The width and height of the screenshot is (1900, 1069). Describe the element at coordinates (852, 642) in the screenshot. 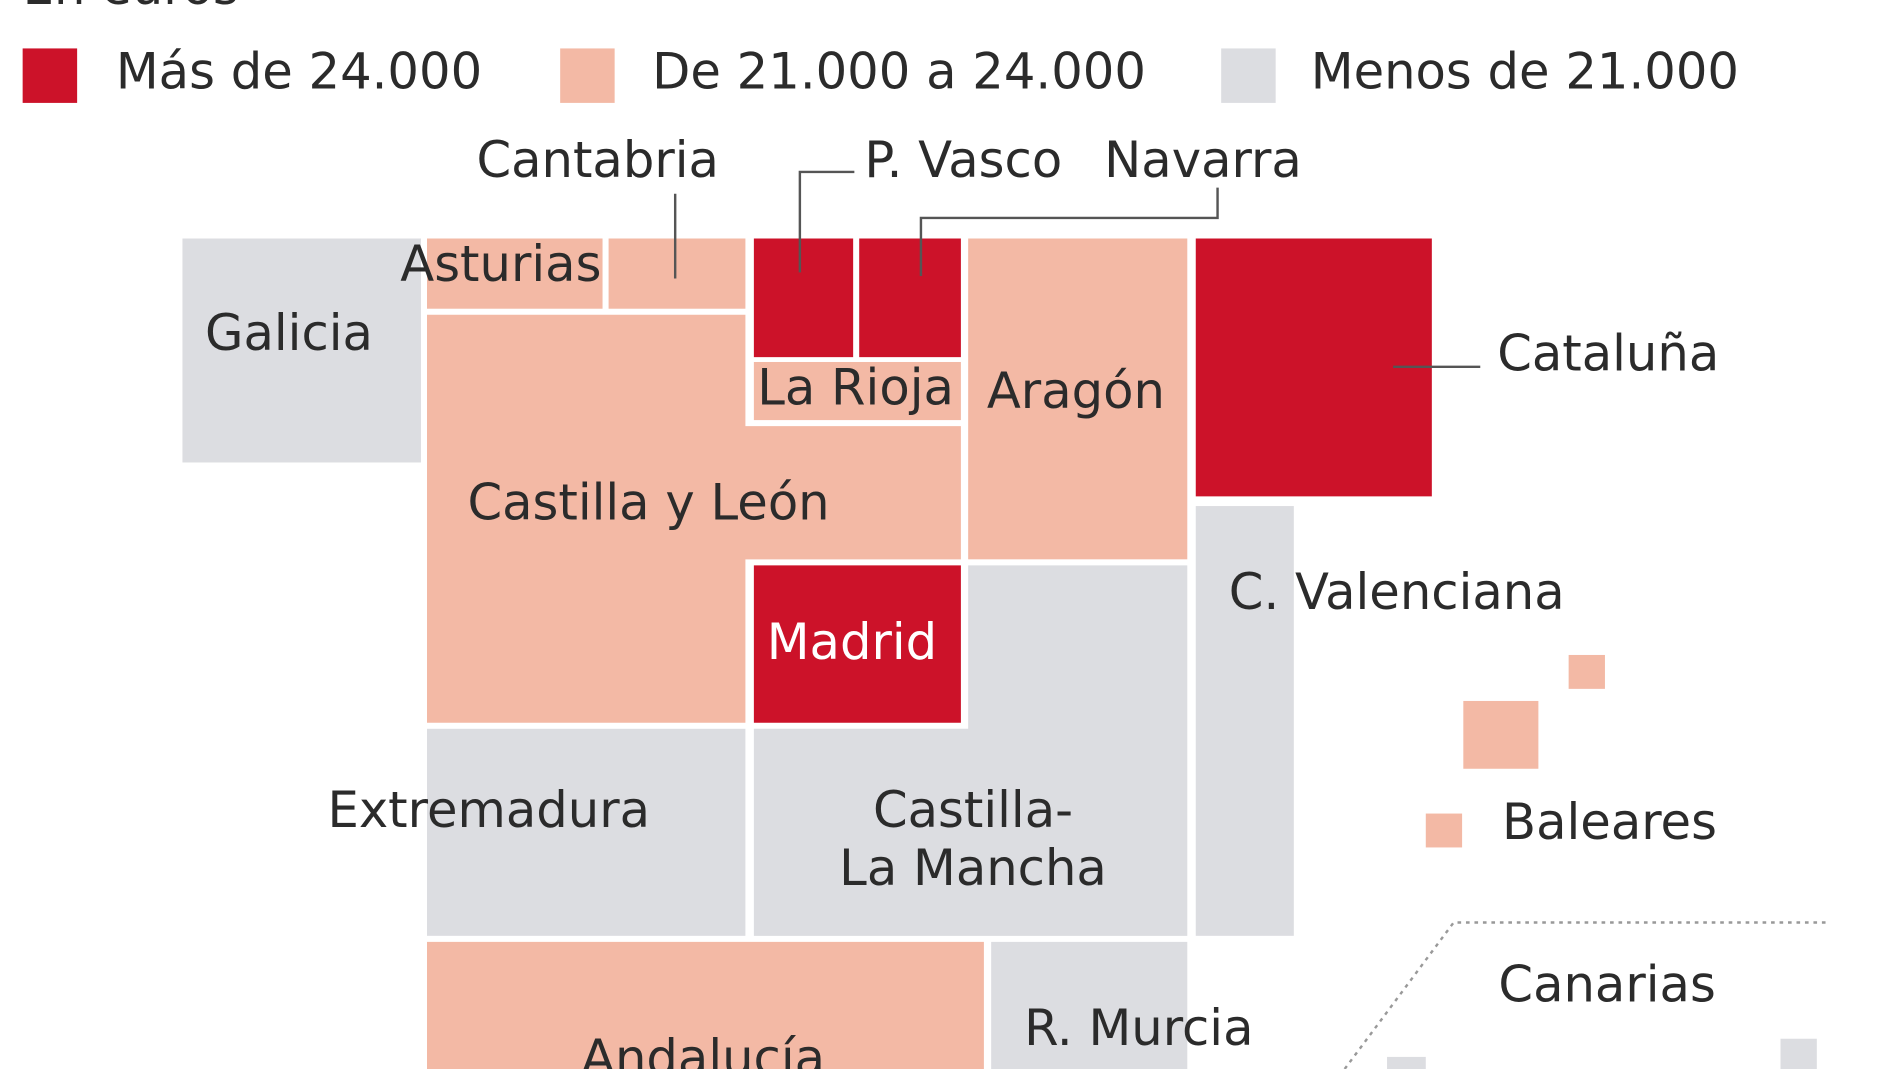

I see `region-label: Madrid` at that location.